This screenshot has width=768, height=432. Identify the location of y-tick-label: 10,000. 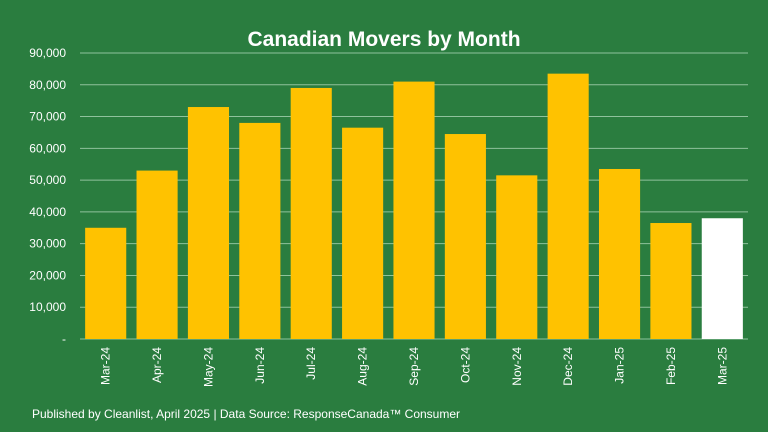
(47, 307).